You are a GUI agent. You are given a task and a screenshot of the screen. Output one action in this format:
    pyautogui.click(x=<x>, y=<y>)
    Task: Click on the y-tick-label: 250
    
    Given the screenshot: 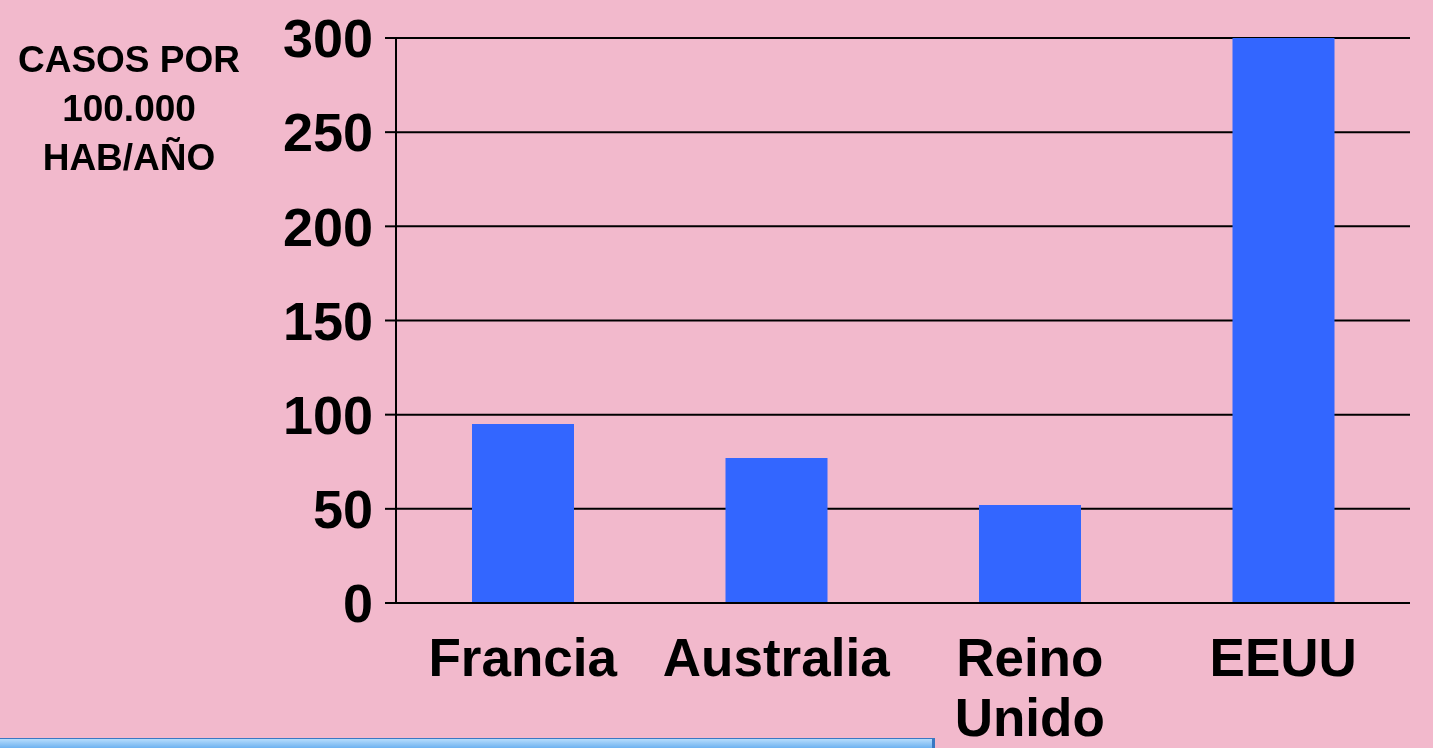 What is the action you would take?
    pyautogui.click(x=327, y=132)
    